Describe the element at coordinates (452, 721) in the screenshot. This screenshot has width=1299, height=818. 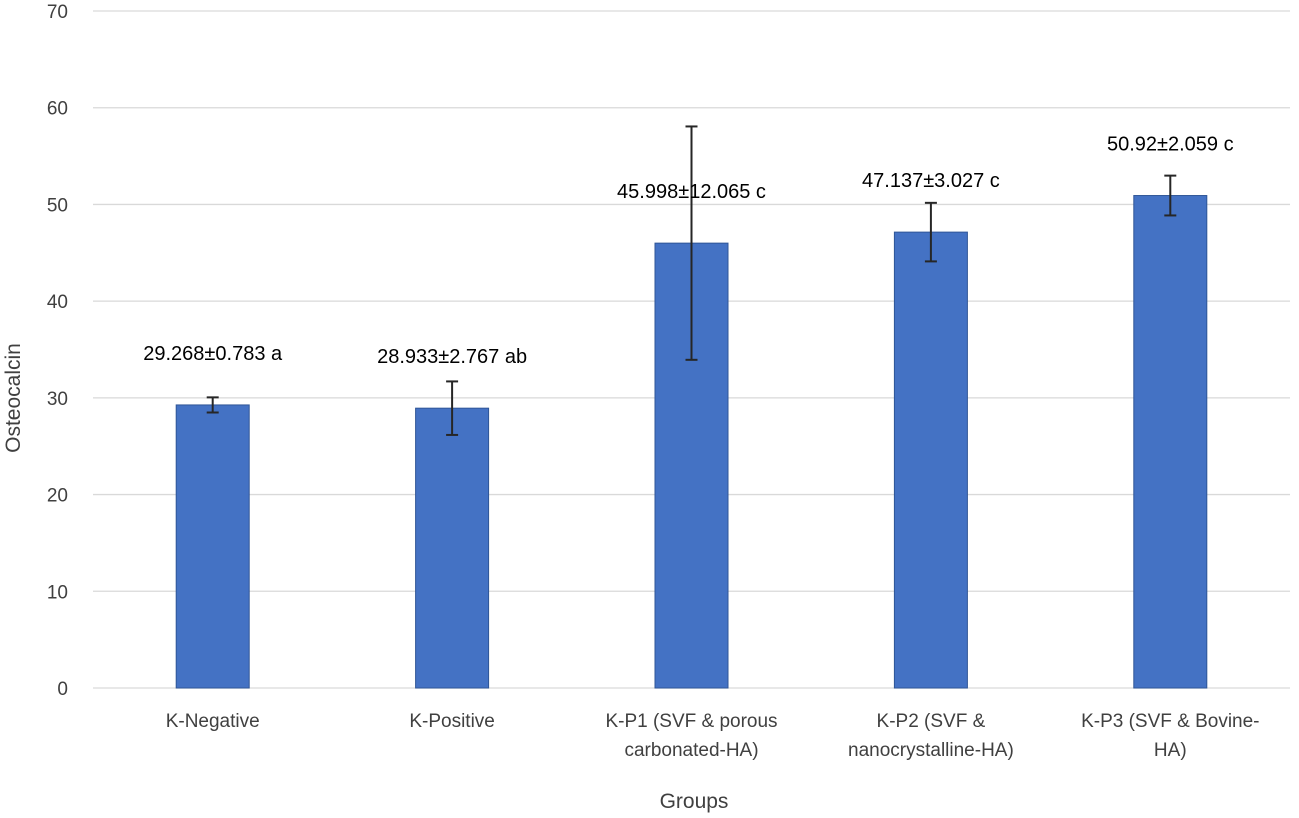
I see `x-tick-label: K-Positive` at that location.